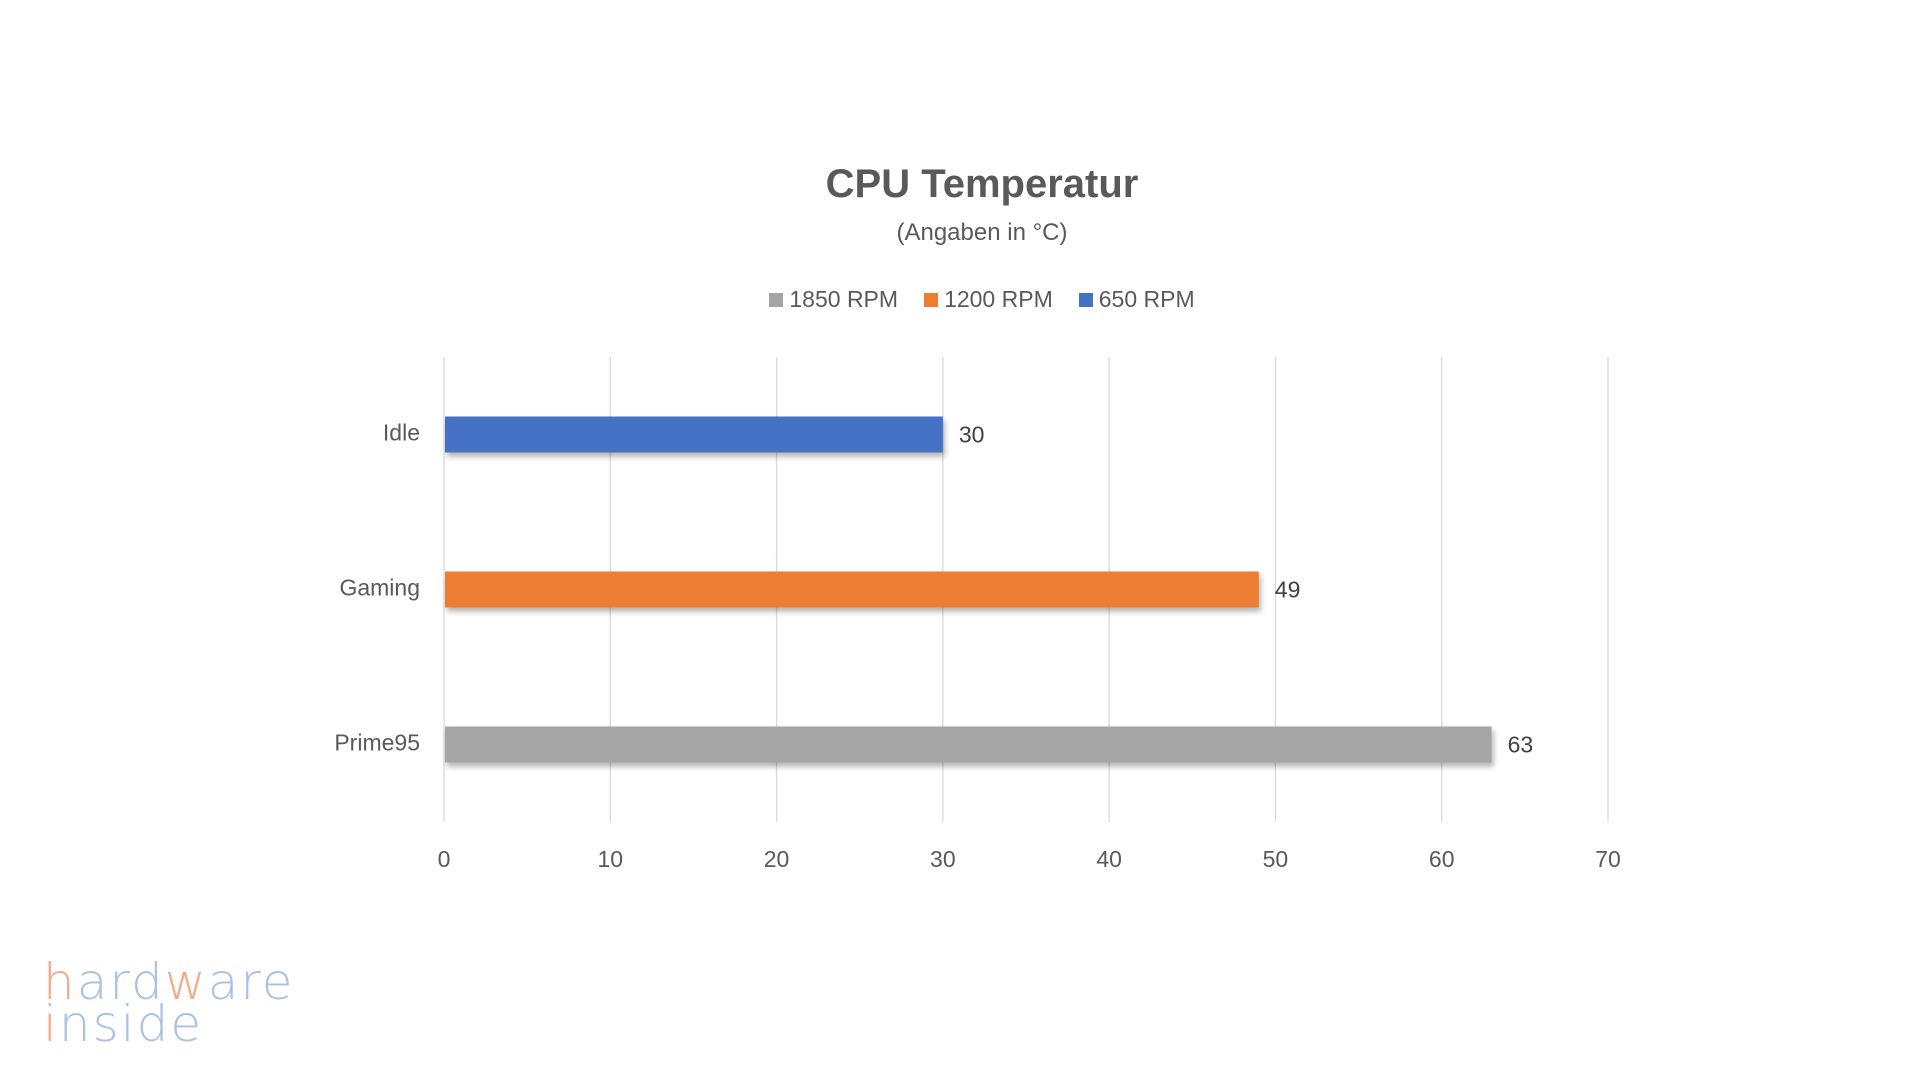 This screenshot has height=1080, width=1920. I want to click on x-tick-label: 40, so click(1109, 859).